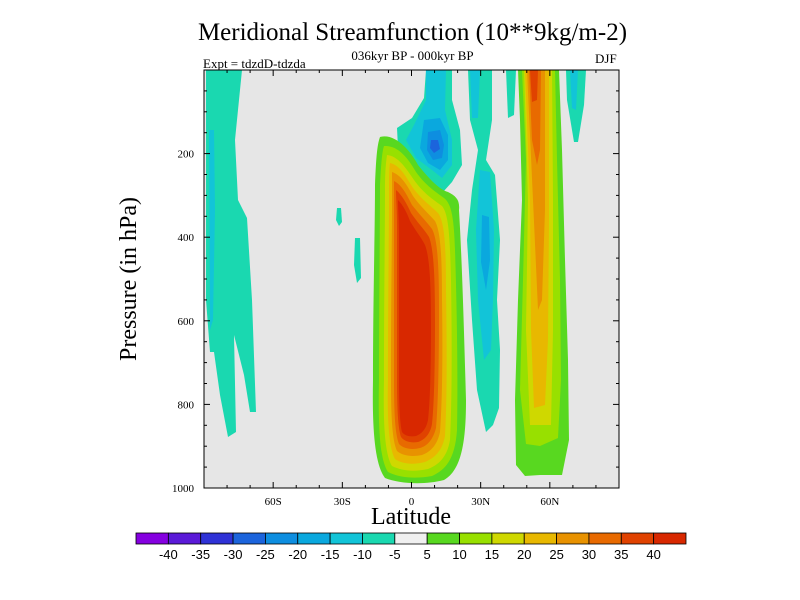 Image resolution: width=800 pixels, height=600 pixels. Describe the element at coordinates (411, 547) in the screenshot. I see `colorbar: -40 -35 -30 -25 -20 -15 -10 -5 5 10 15 20 25 30 35 40` at that location.